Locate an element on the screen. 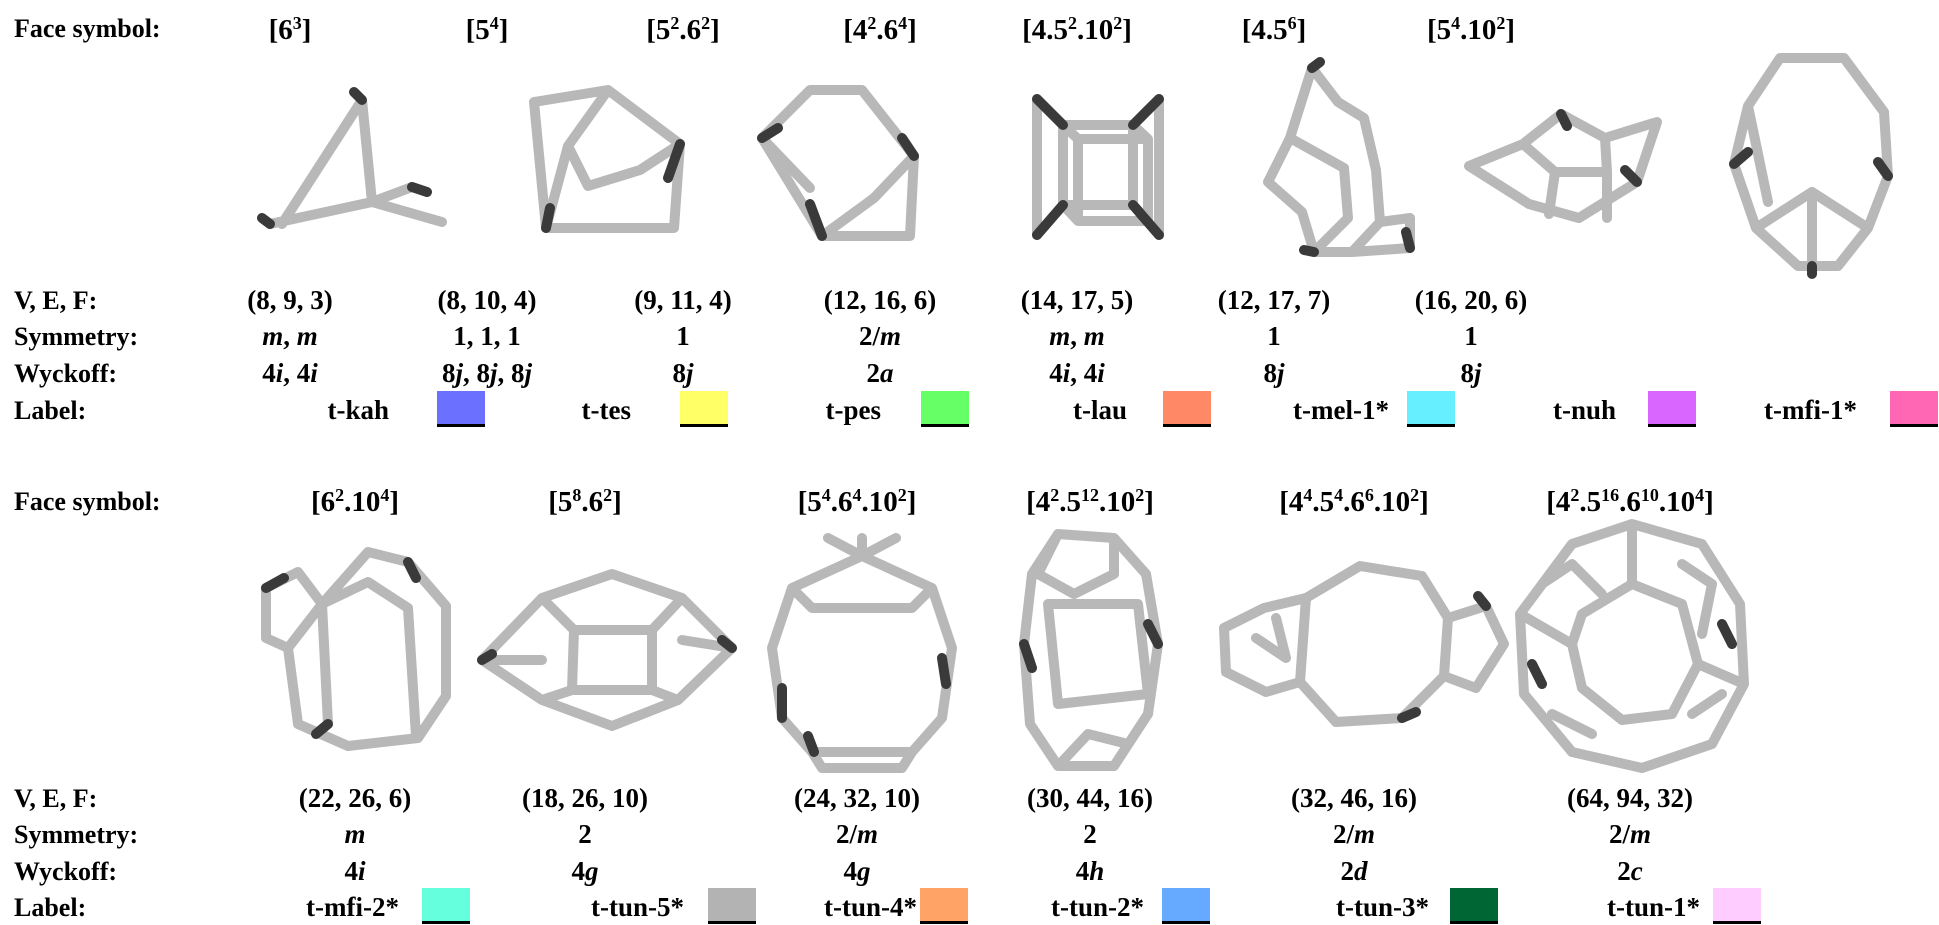 The image size is (1939, 925). face-base: 4.5 is located at coordinates (1269, 30).